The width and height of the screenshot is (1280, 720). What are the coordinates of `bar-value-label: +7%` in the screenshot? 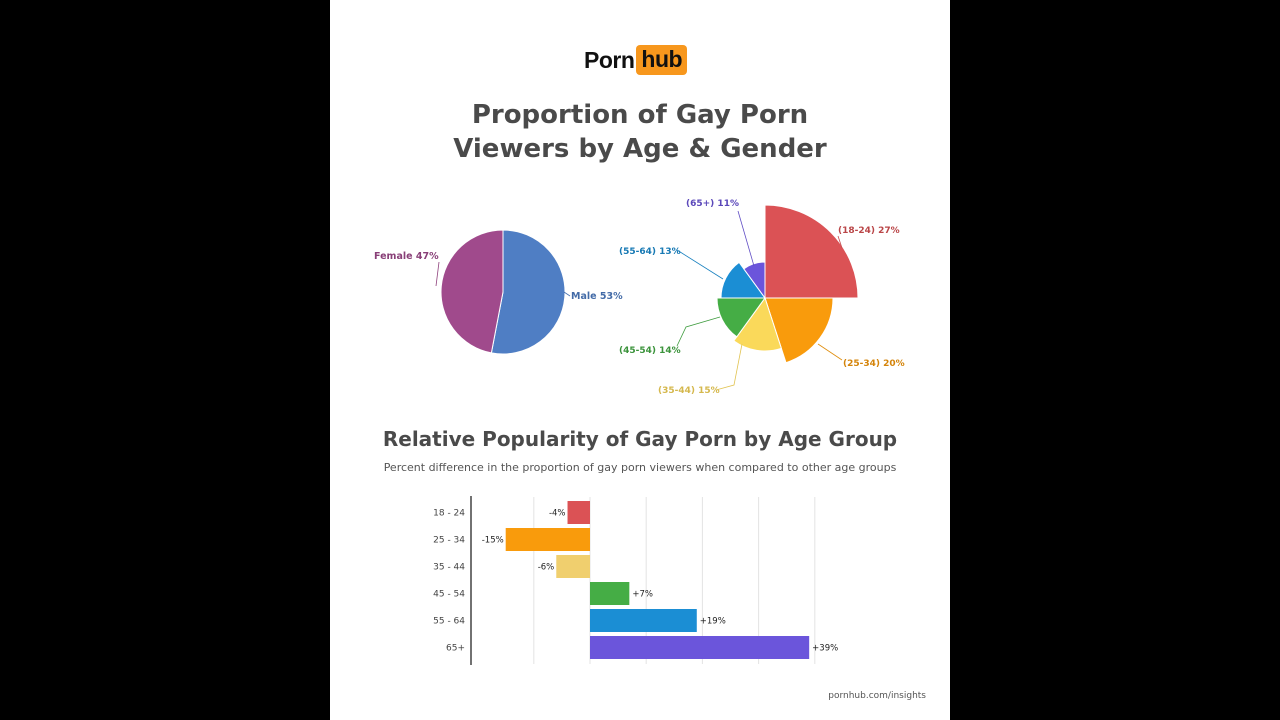 It's located at (642, 595).